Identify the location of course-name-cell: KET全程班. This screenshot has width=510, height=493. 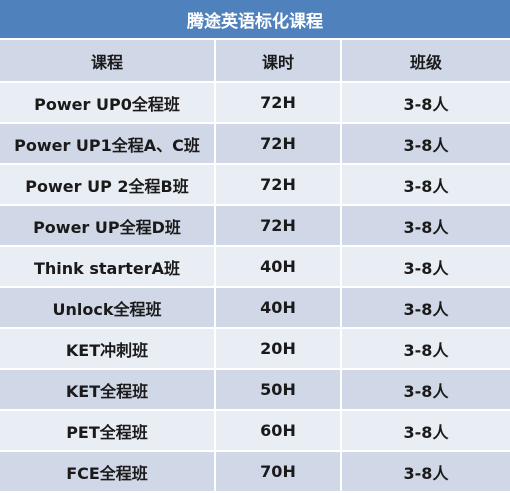
(108, 390).